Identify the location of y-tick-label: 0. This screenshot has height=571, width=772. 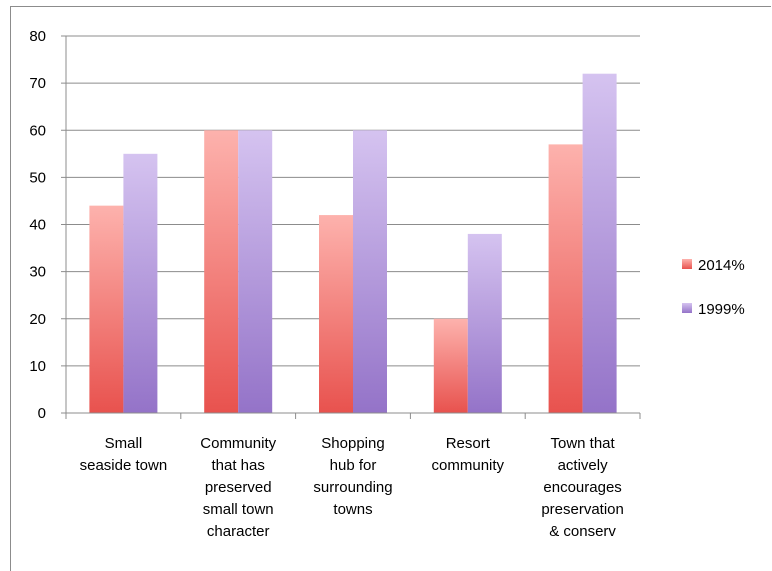
(42, 413).